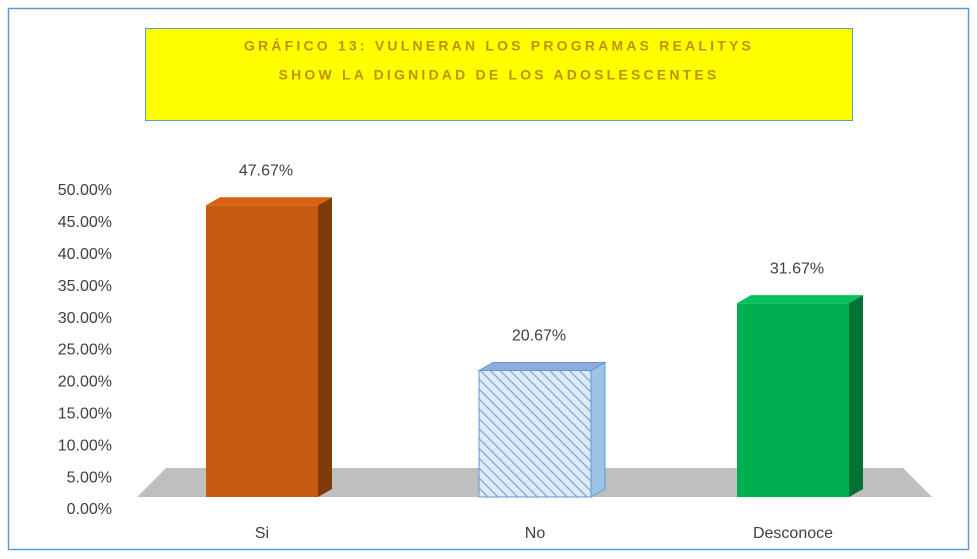 The image size is (977, 559). What do you see at coordinates (85, 350) in the screenshot?
I see `y-tick-label: 25.00%` at bounding box center [85, 350].